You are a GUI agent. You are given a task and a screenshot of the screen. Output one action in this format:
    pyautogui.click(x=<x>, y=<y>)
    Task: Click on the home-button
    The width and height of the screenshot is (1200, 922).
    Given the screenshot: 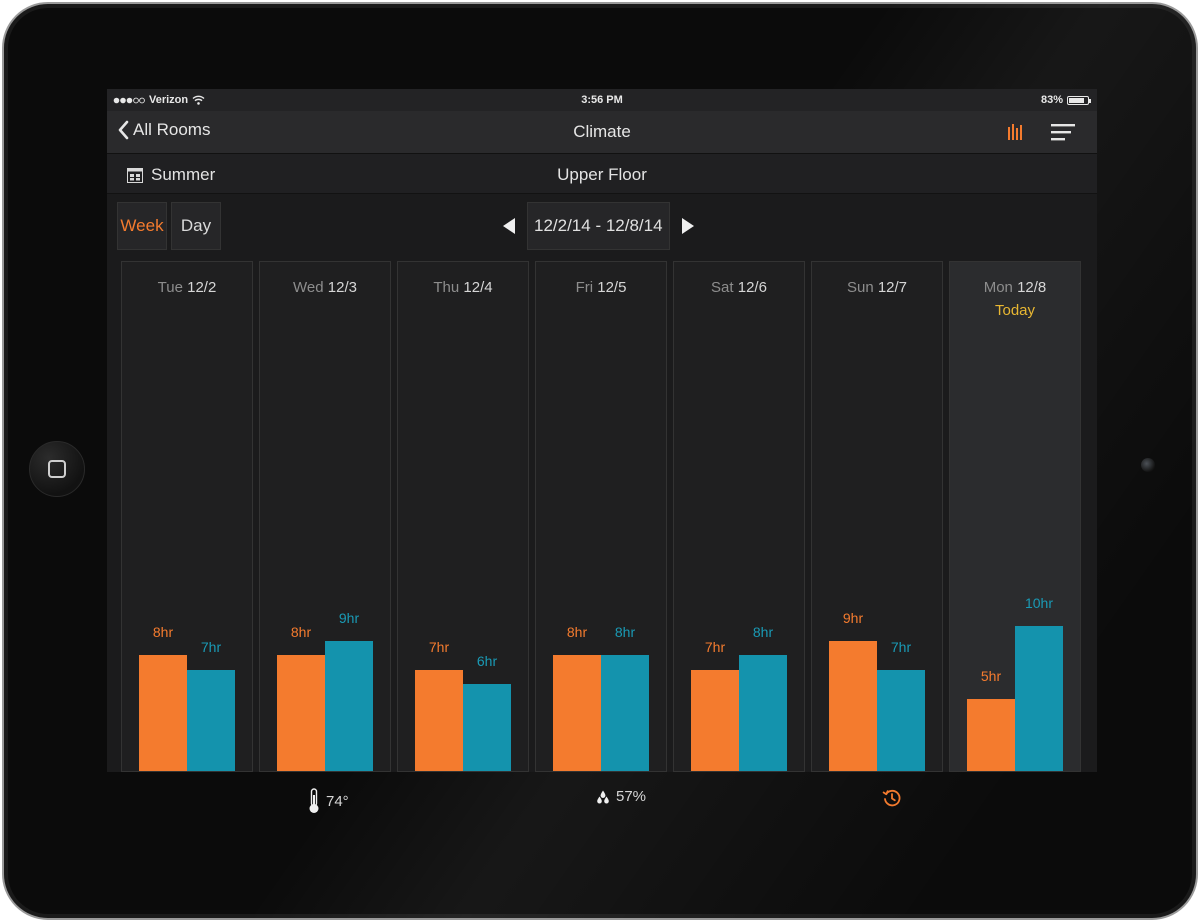 What is the action you would take?
    pyautogui.click(x=57, y=469)
    